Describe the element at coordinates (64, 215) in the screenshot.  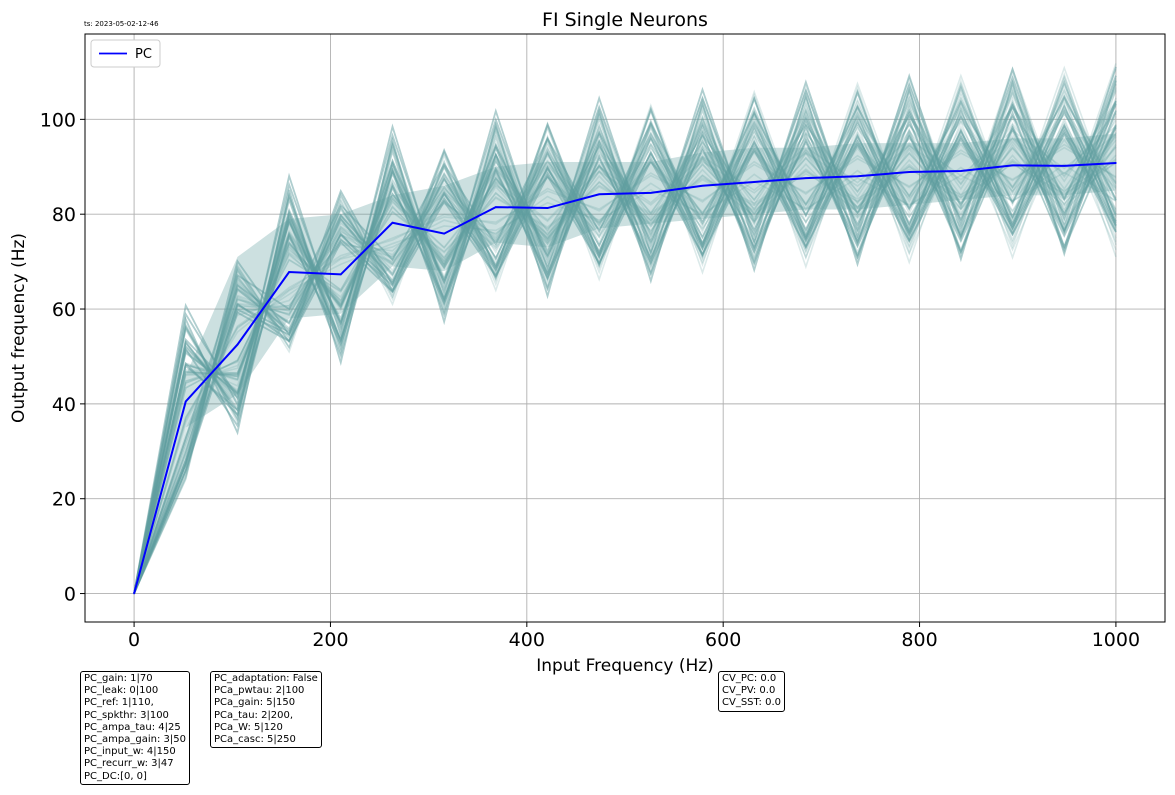
I see `y-tick-label: 80` at that location.